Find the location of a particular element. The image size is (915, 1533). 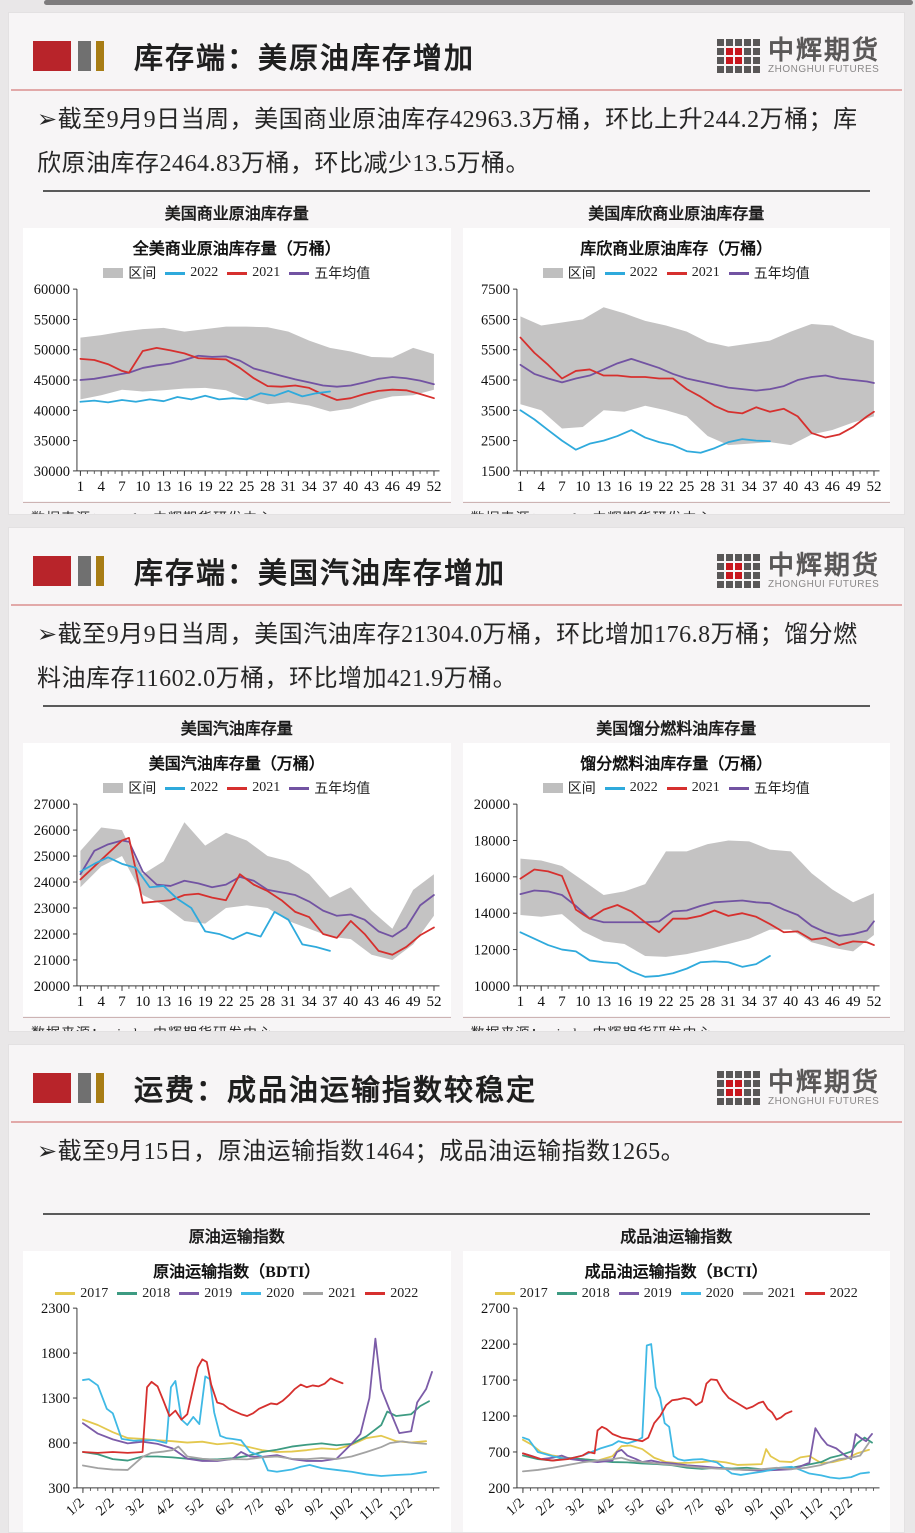

x-tick-label: 19 is located at coordinates (644, 487).